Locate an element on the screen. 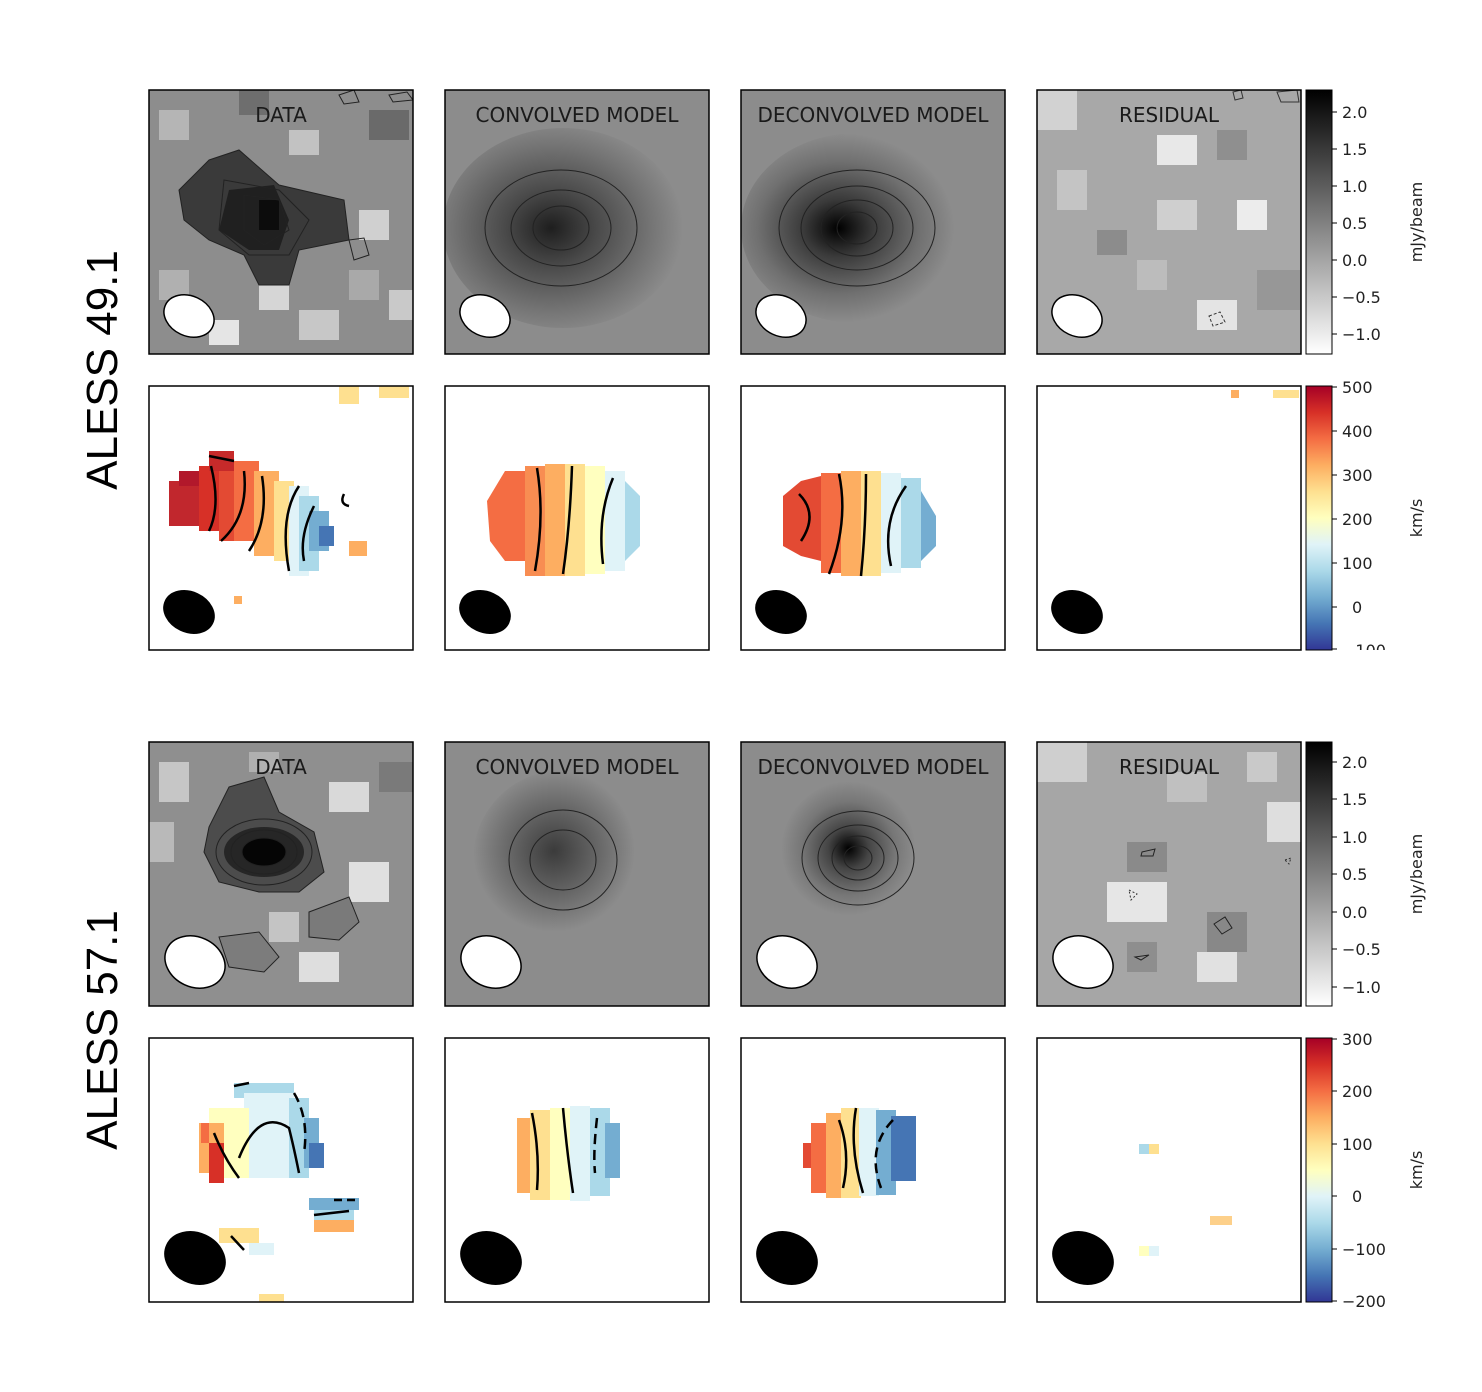 The image size is (1482, 1392). colorbar-tick-label: −100 is located at coordinates (1364, 1249).